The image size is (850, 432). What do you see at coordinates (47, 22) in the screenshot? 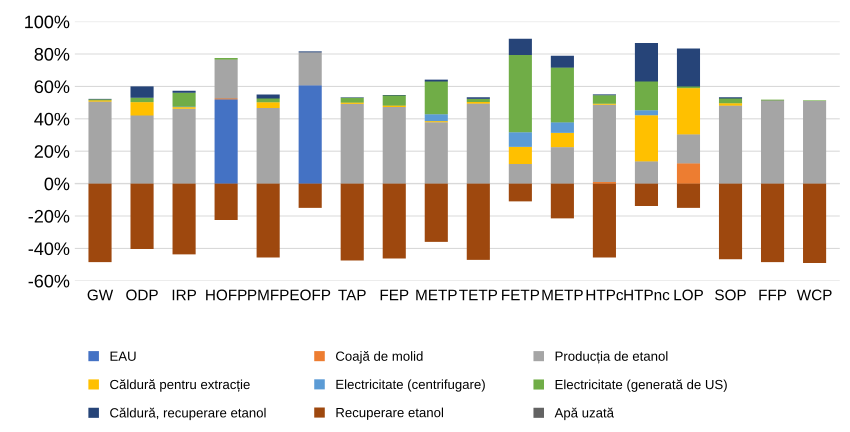
I see `y-tick-label: 100%` at bounding box center [47, 22].